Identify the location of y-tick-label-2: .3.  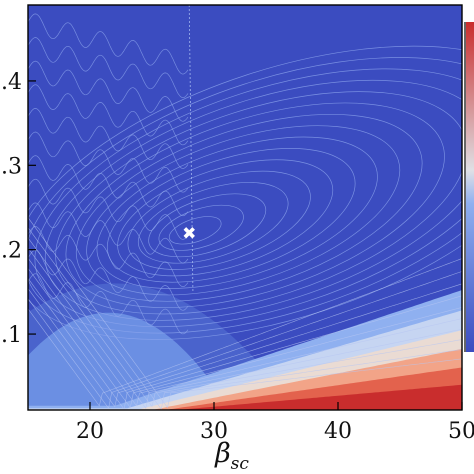
(11, 166).